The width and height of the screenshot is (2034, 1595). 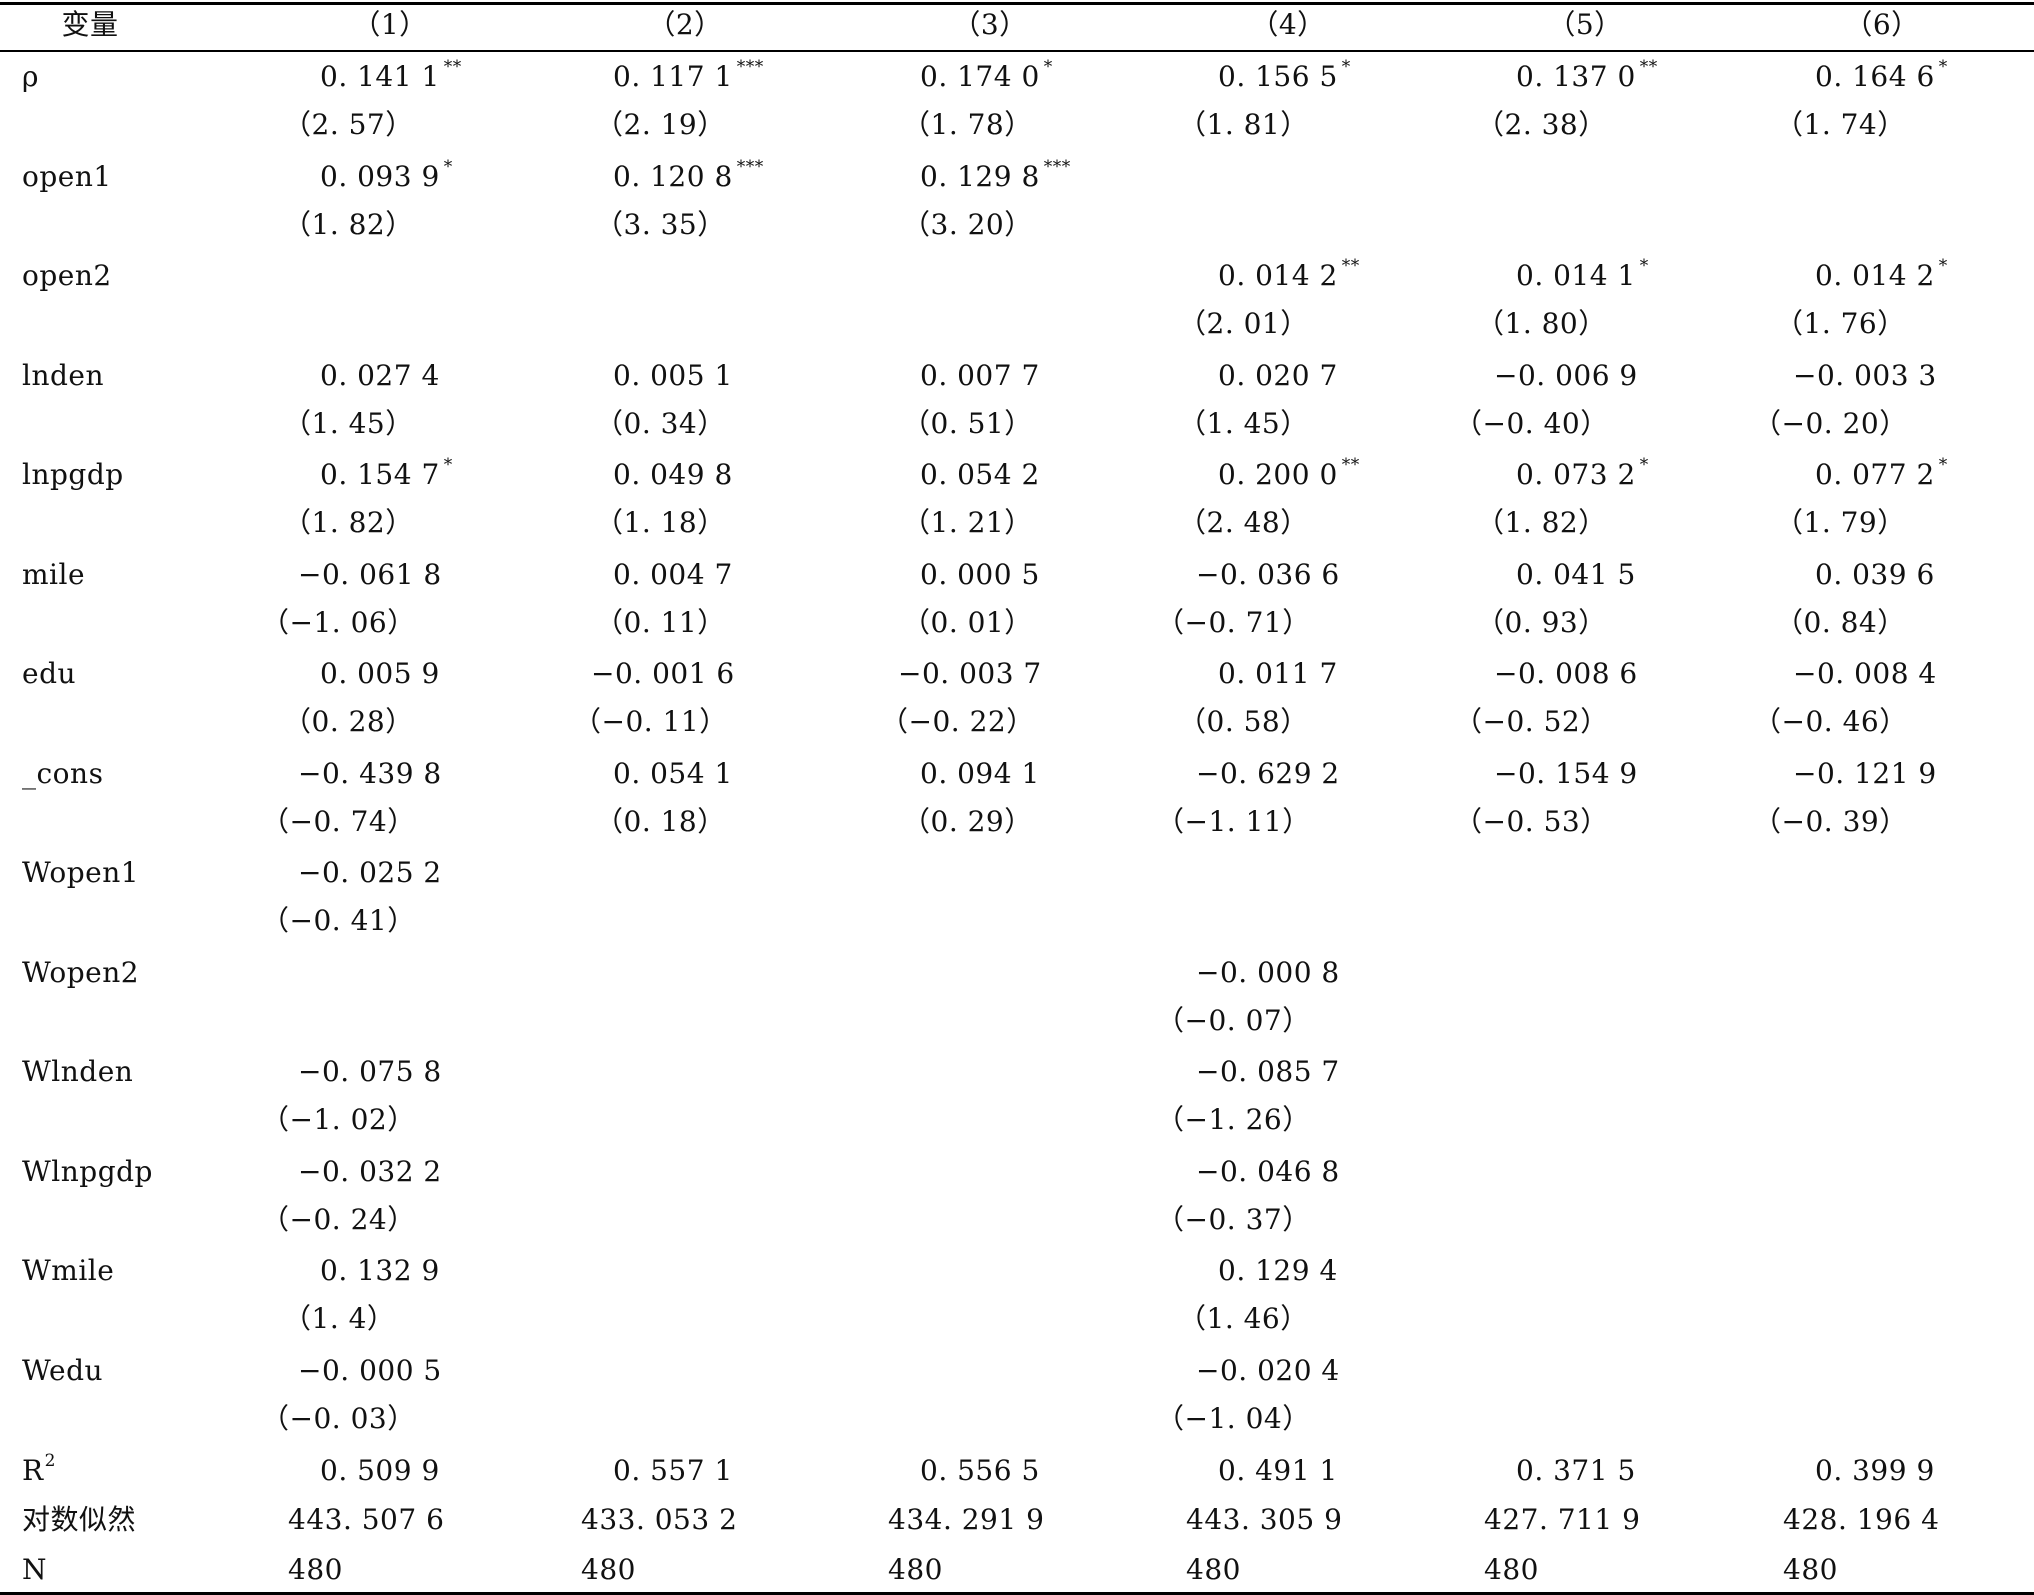 What do you see at coordinates (673, 376) in the screenshot?
I see `coef-cell: 0. 005 1` at bounding box center [673, 376].